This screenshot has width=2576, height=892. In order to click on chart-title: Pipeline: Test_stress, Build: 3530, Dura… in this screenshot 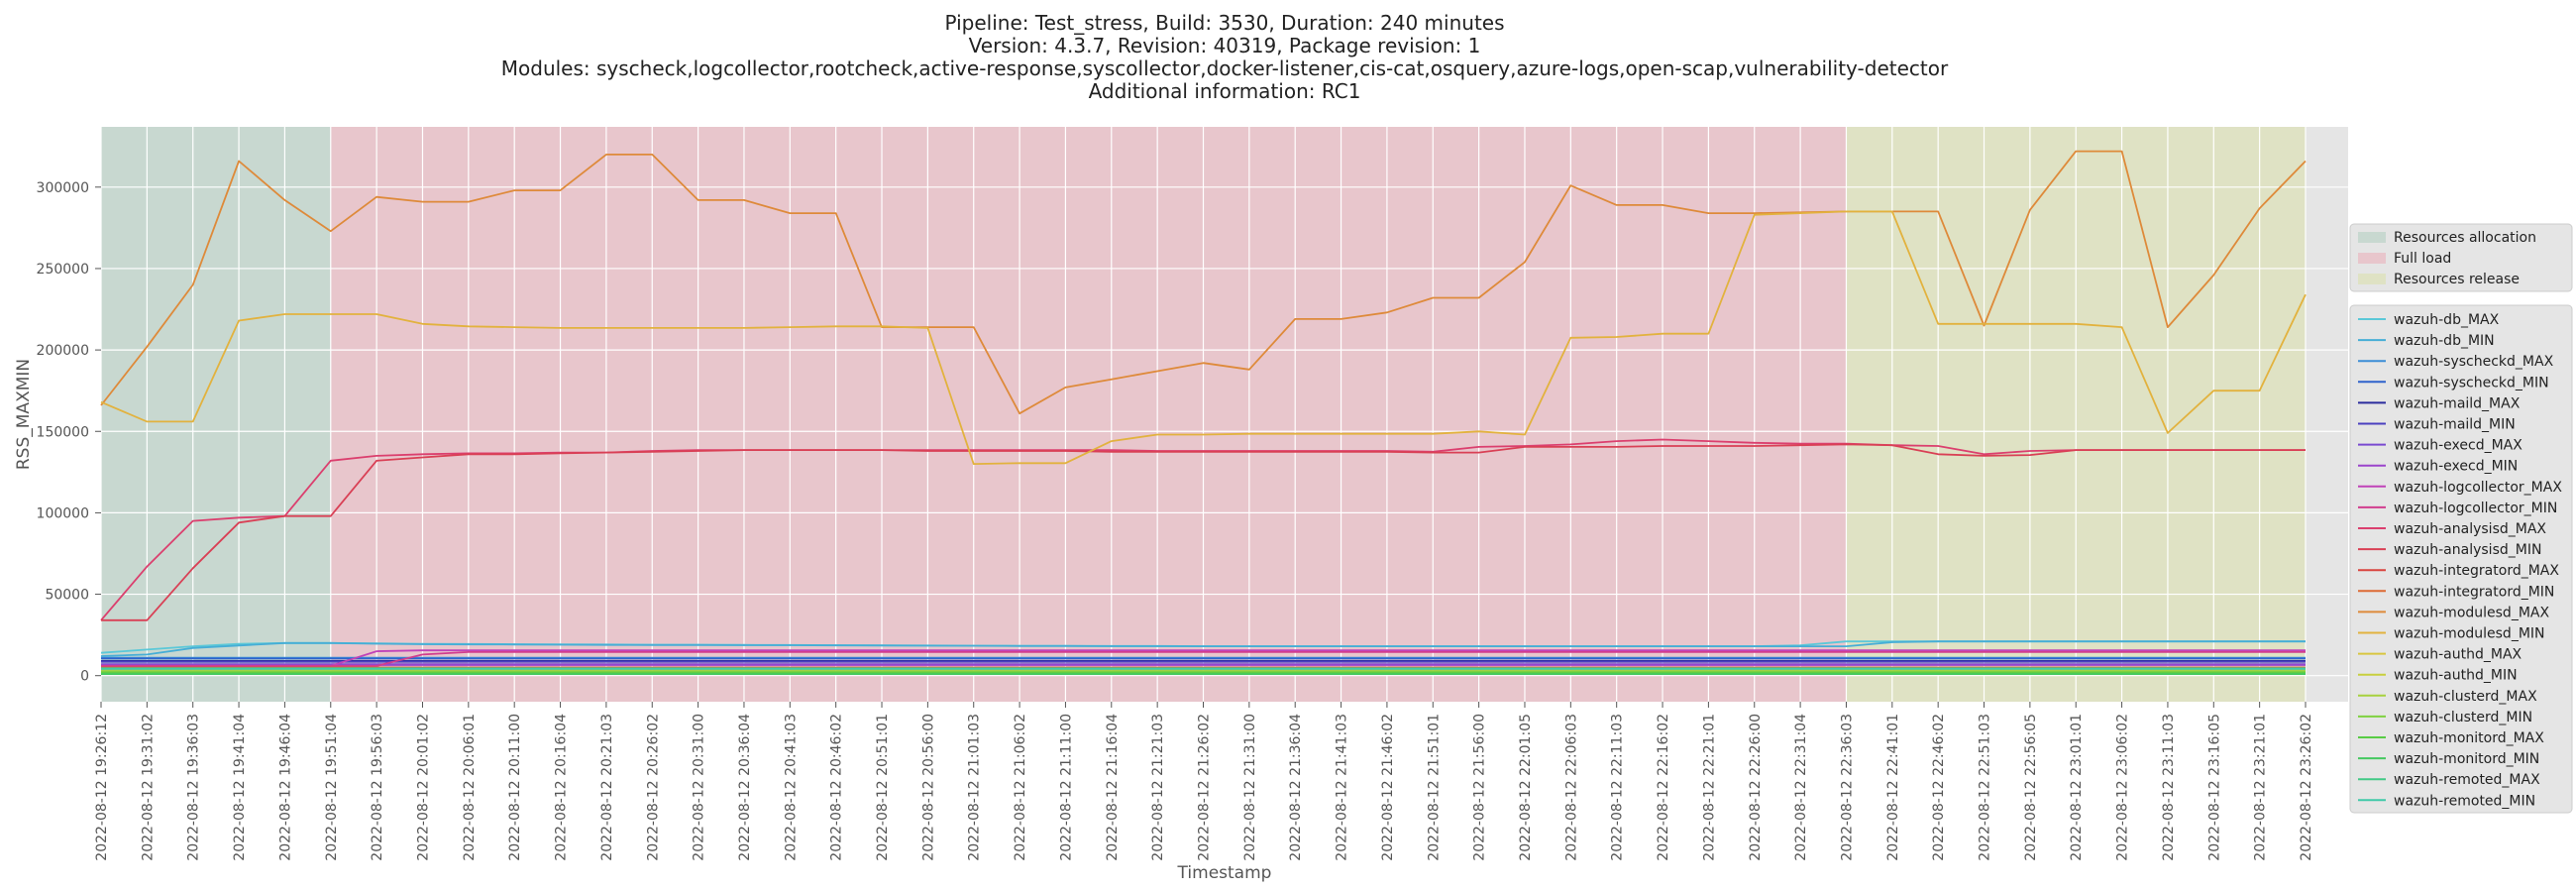, I will do `click(1225, 57)`.